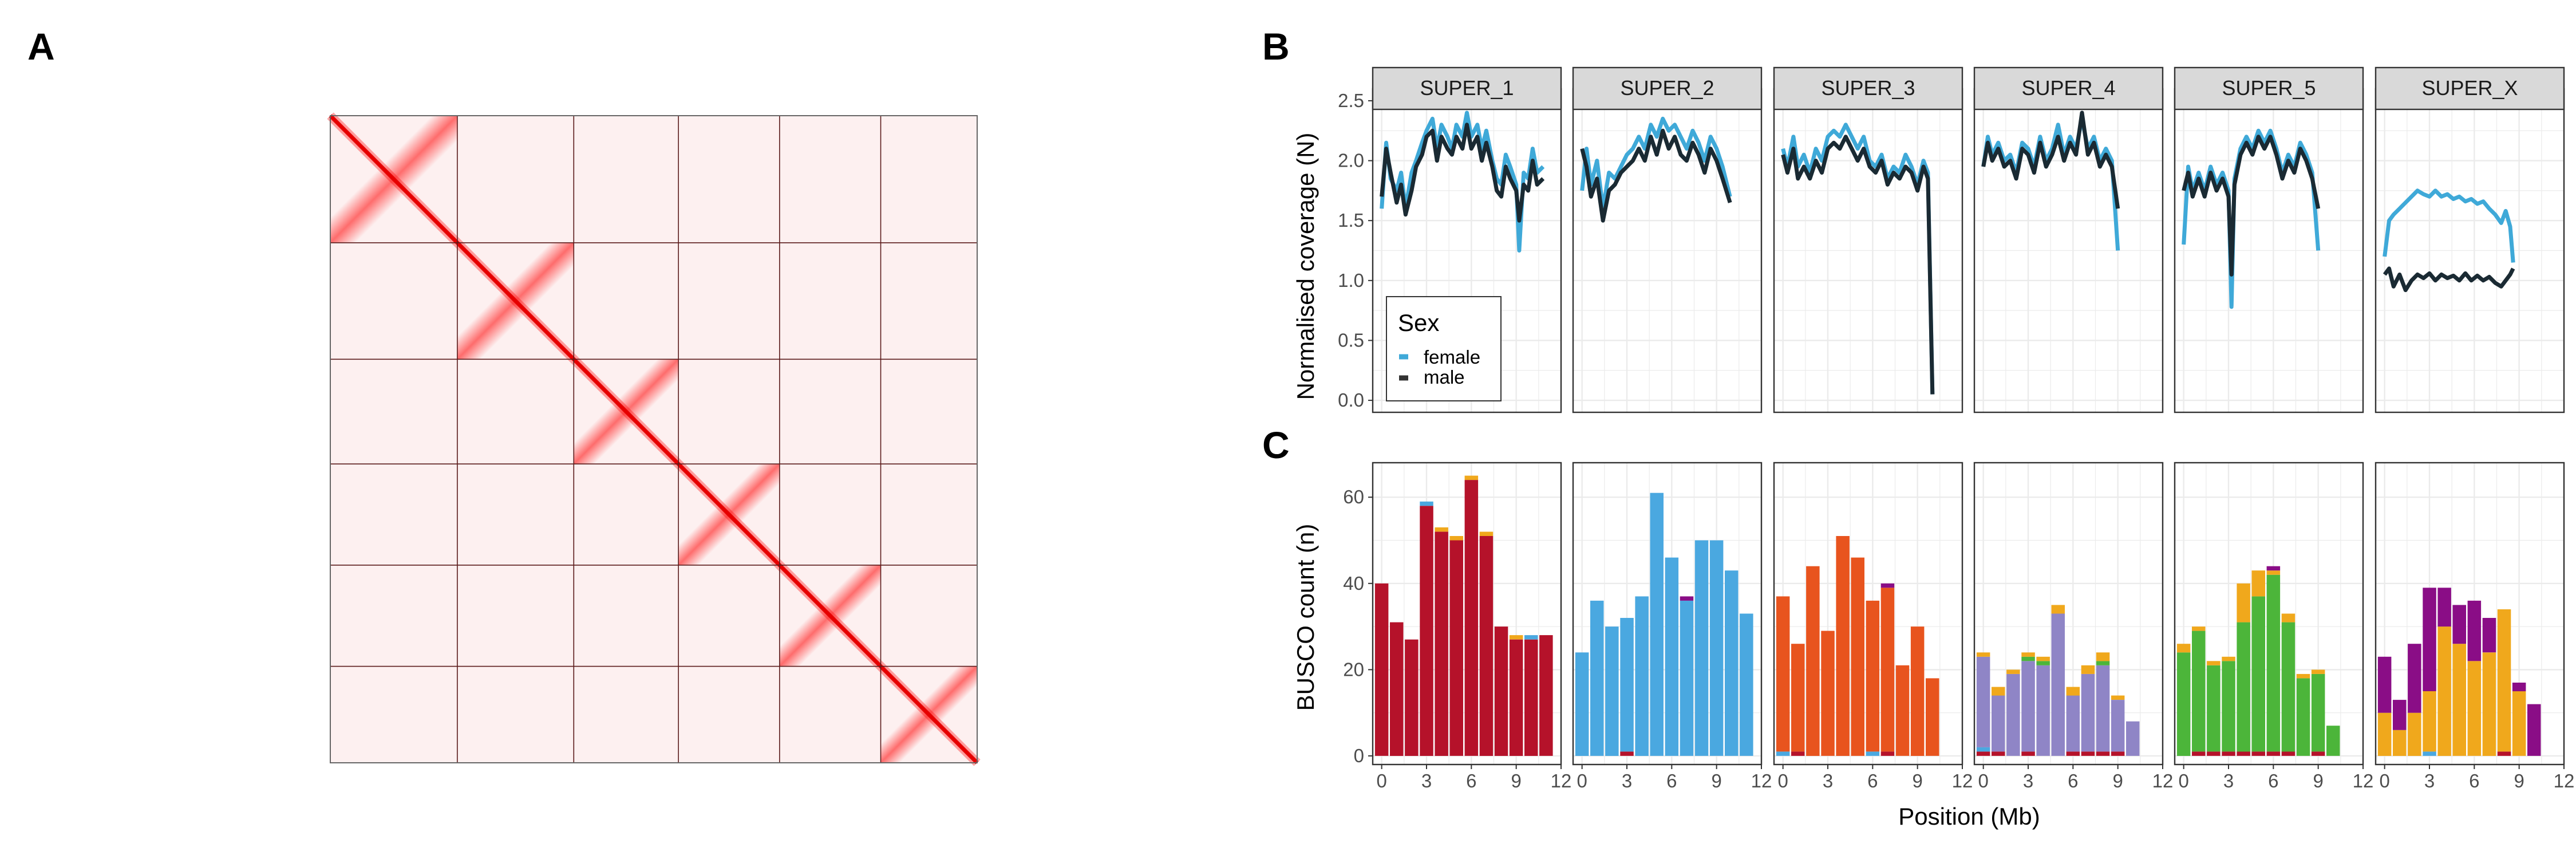 This screenshot has height=859, width=2576. Describe the element at coordinates (1353, 496) in the screenshot. I see `busco-y-tick-label: 60` at that location.